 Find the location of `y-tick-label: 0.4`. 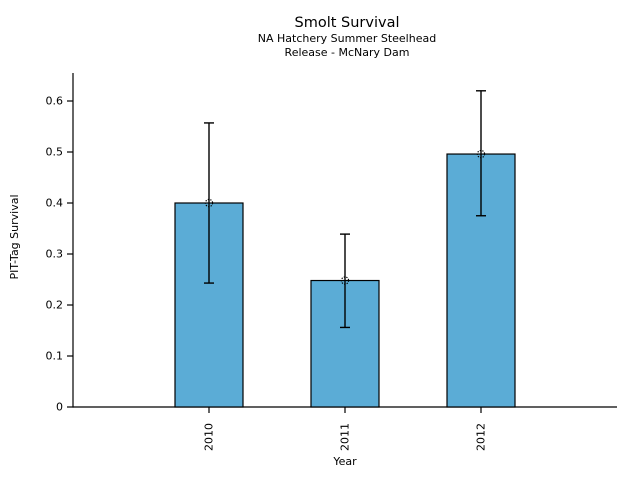

y-tick-label: 0.4 is located at coordinates (55, 203).